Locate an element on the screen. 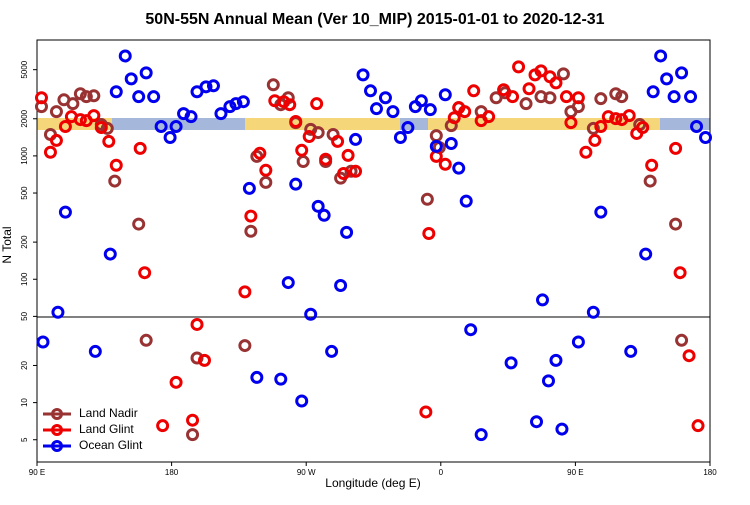  y-tick-label: 2000 is located at coordinates (24, 118).